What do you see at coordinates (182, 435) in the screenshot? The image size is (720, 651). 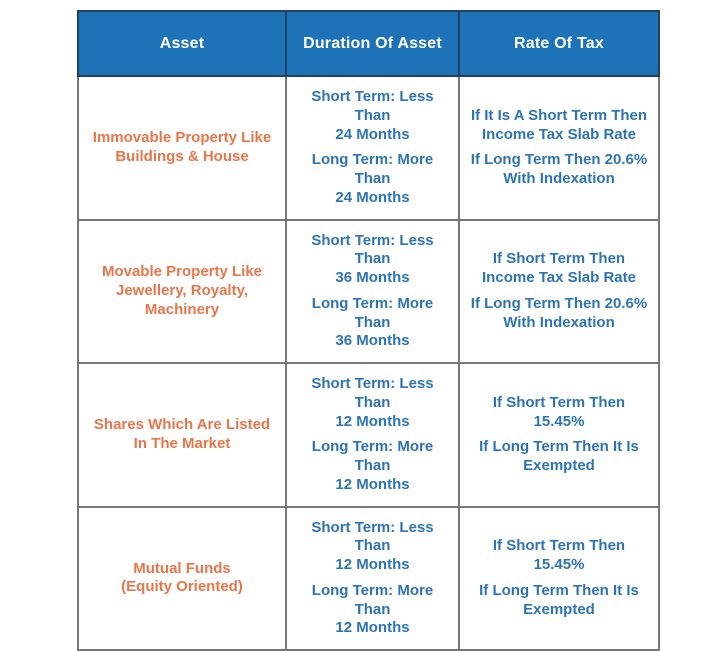 I see `asset-cell: Shares Which Are Listed In The Market` at bounding box center [182, 435].